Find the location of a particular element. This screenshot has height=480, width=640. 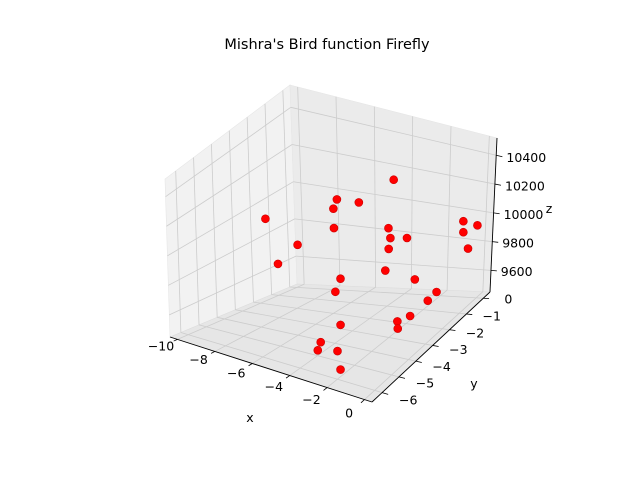

y-tick-label: 0 is located at coordinates (508, 299).